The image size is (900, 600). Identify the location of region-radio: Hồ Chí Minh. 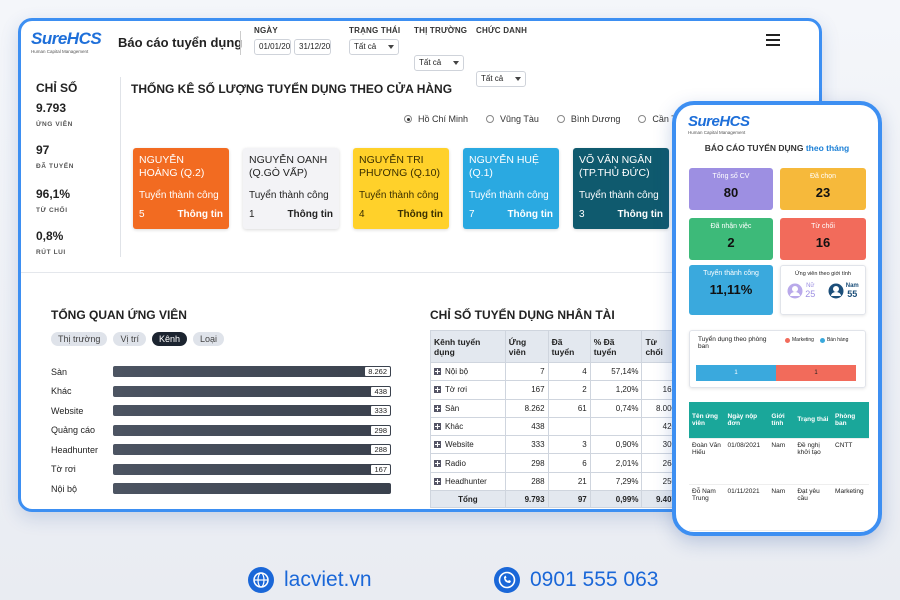
(436, 119).